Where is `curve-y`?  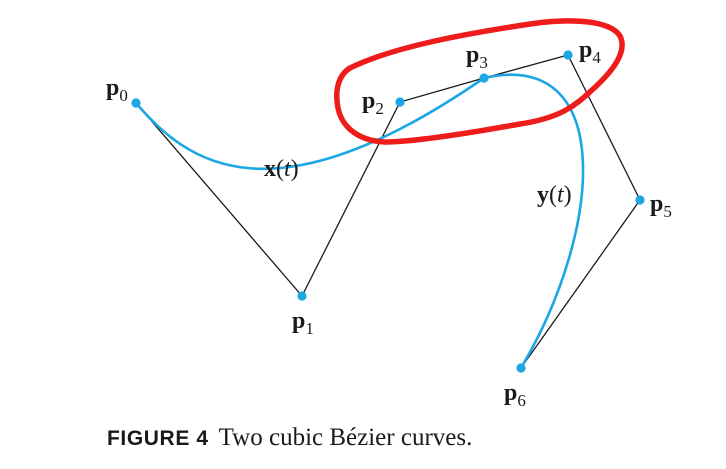 curve-y is located at coordinates (533, 221).